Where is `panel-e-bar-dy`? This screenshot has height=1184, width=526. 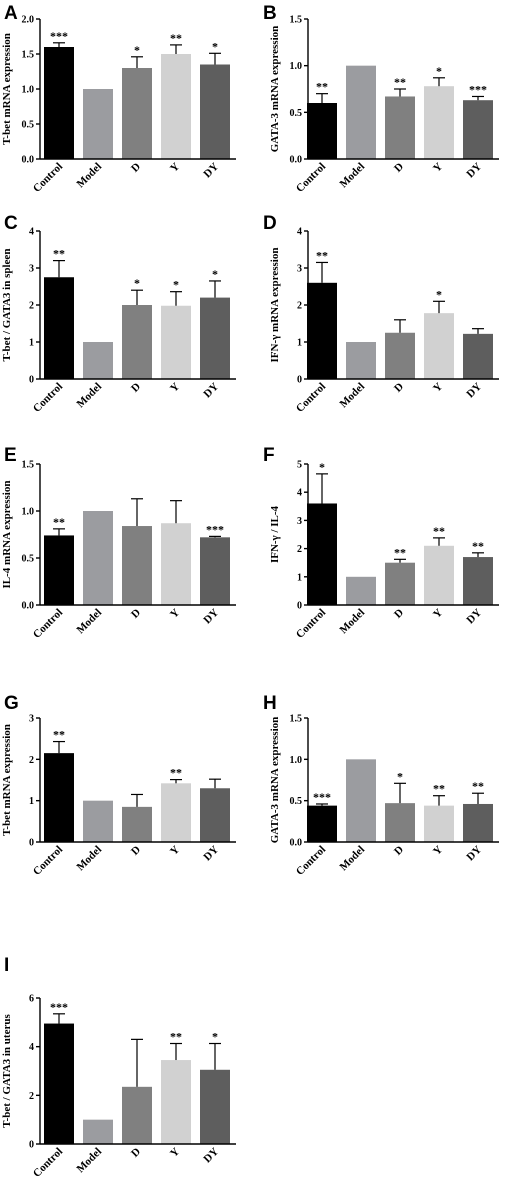
panel-e-bar-dy is located at coordinates (215, 571).